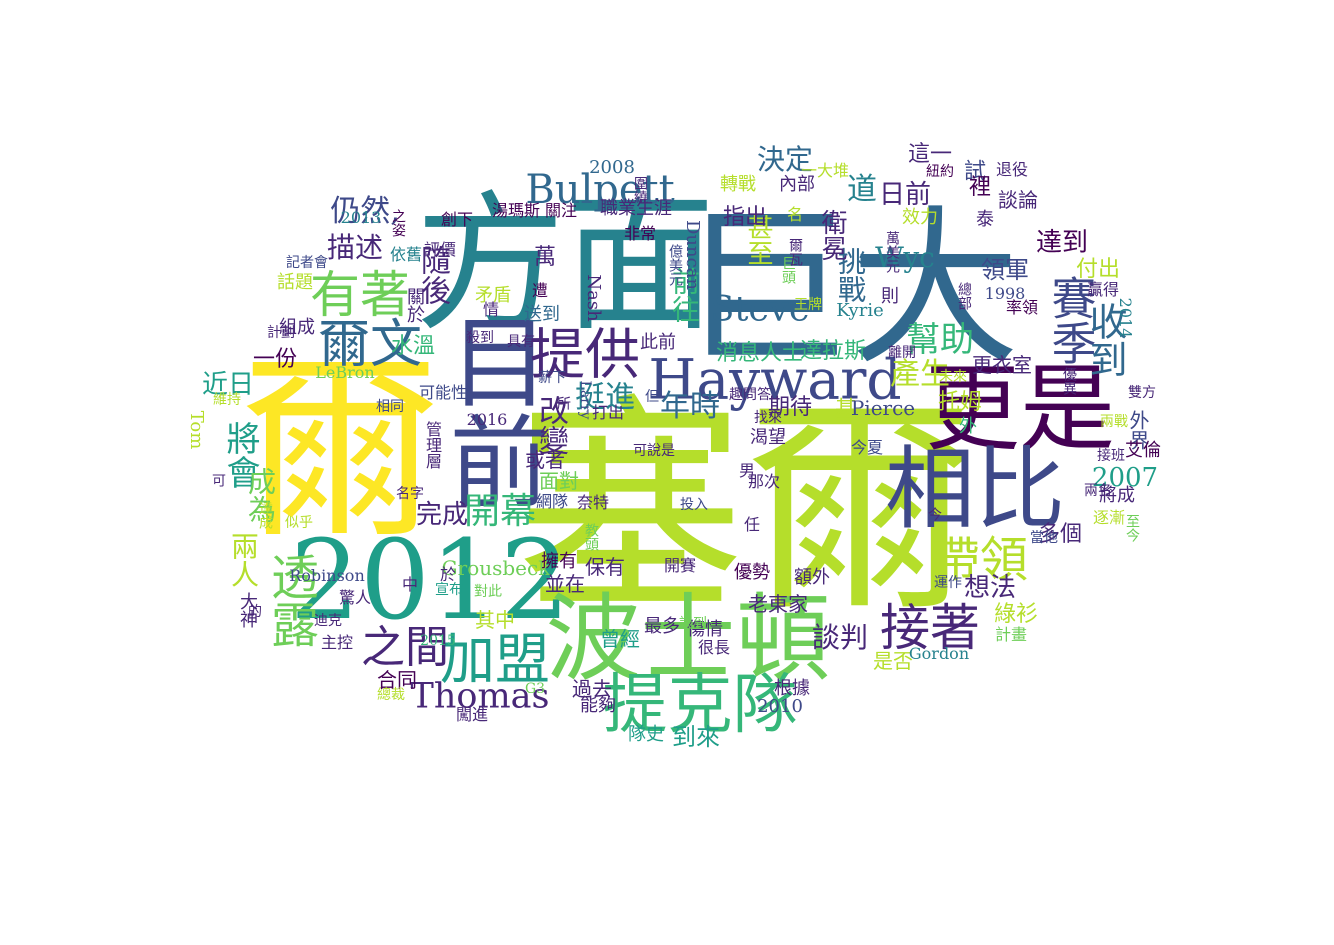 This screenshot has width=1334, height=945. I want to click on cloud-word: 組成, so click(297, 327).